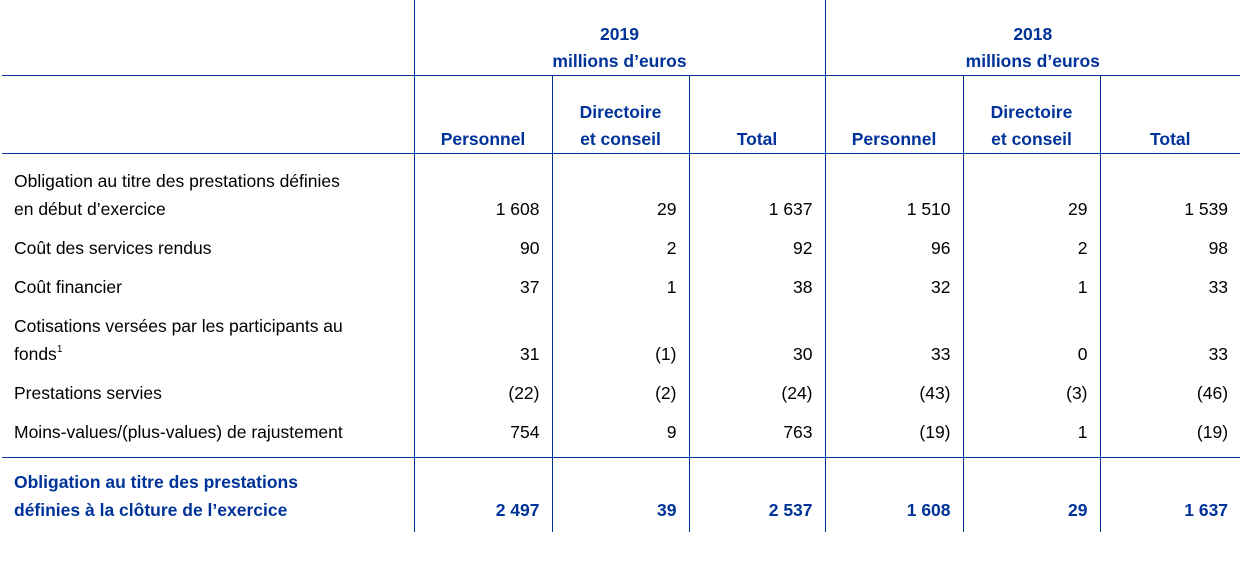 The height and width of the screenshot is (584, 1240). What do you see at coordinates (894, 193) in the screenshot?
I see `cell-2018-personnel: 1 510` at bounding box center [894, 193].